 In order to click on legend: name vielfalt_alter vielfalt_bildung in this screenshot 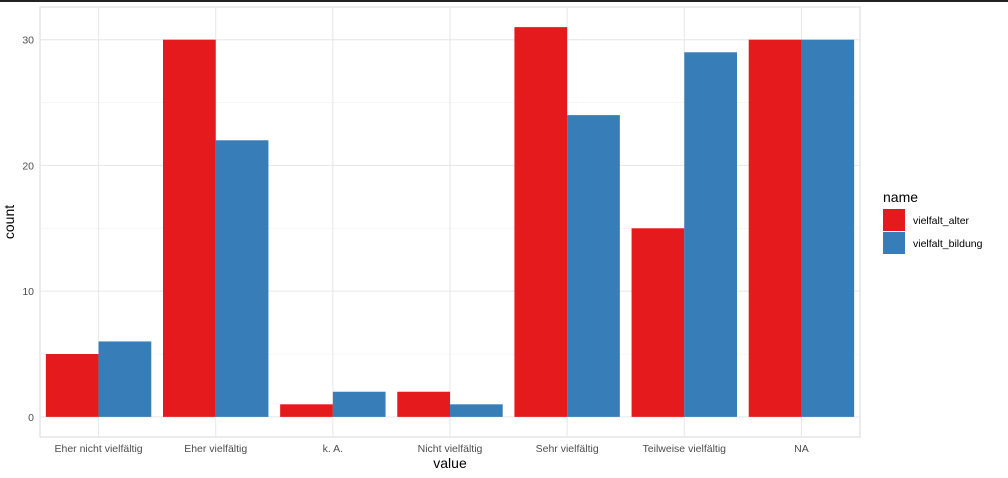, I will do `click(933, 221)`.